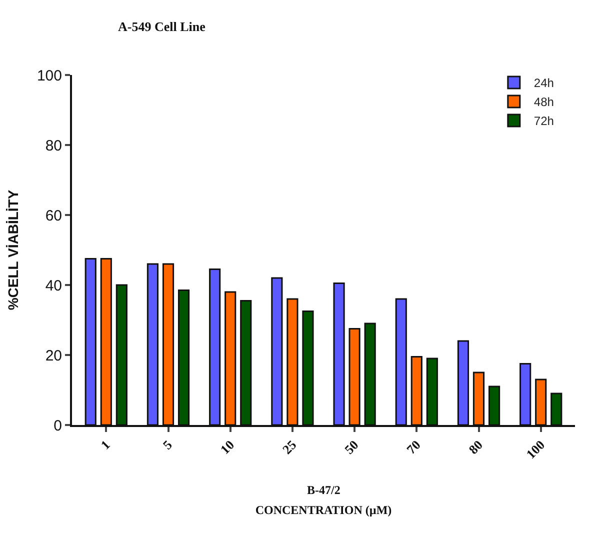  I want to click on x-tick-label: 50, so click(351, 447).